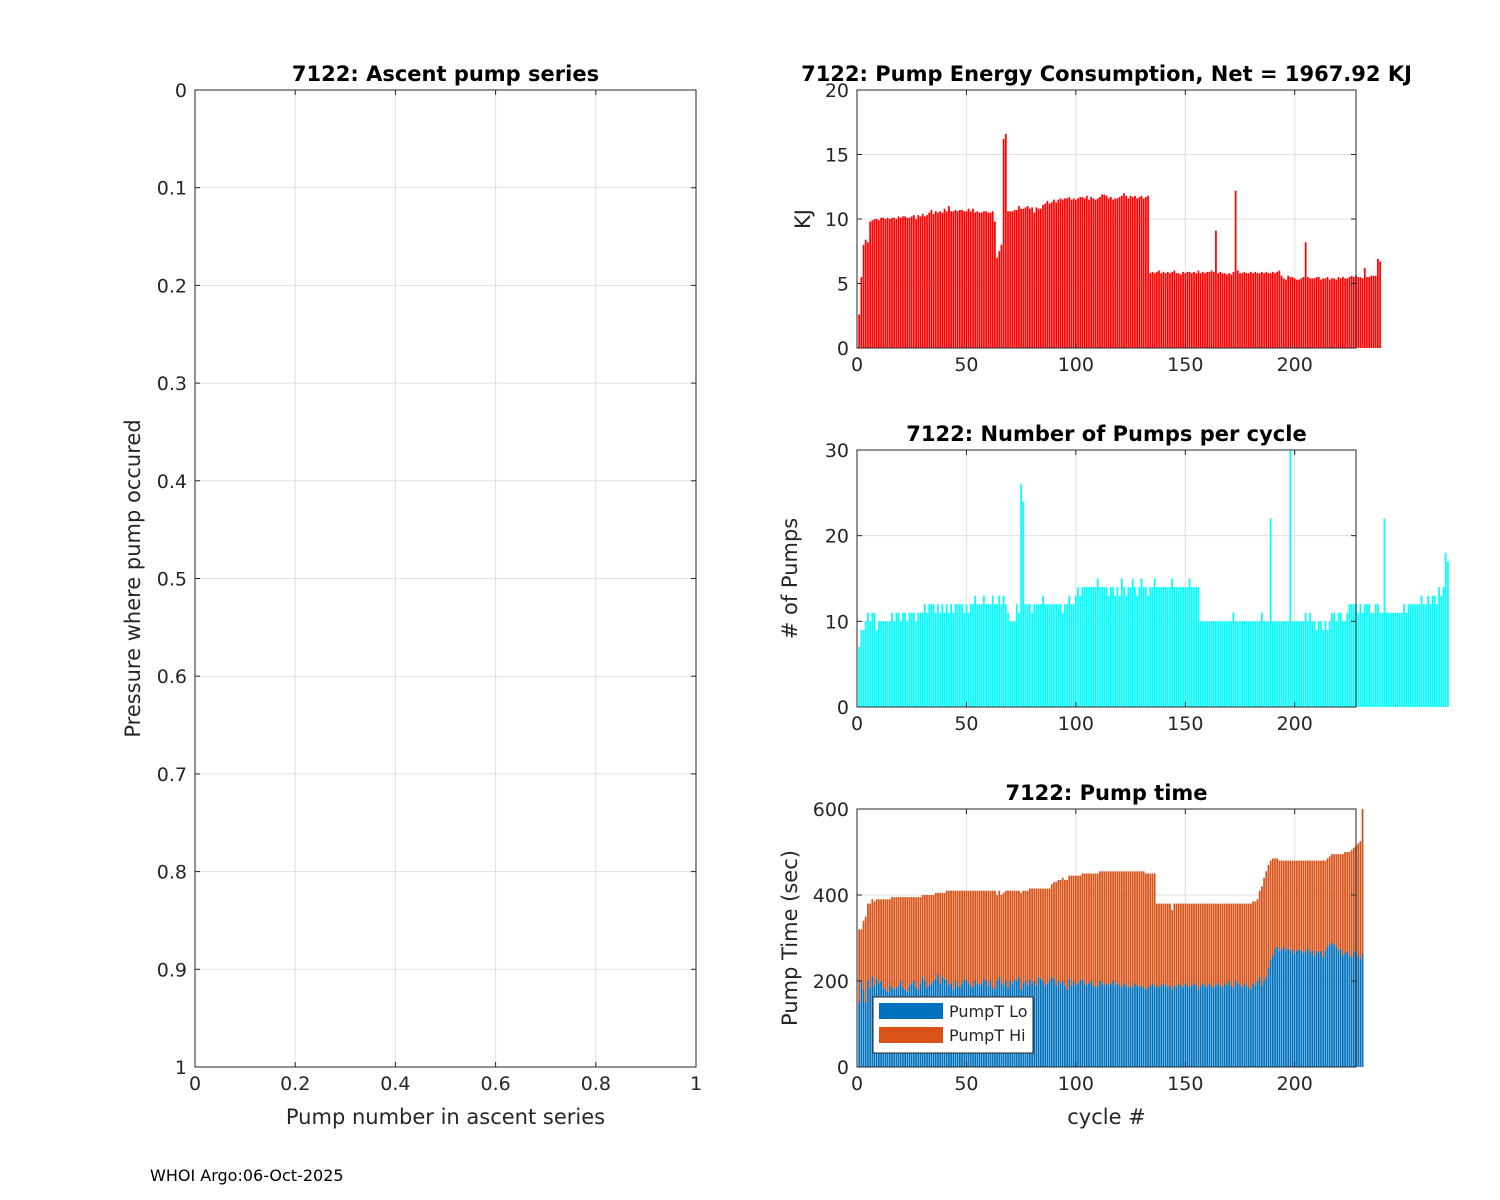 This screenshot has height=1200, width=1500. What do you see at coordinates (1106, 938) in the screenshot?
I see `pumptime-axes-box` at bounding box center [1106, 938].